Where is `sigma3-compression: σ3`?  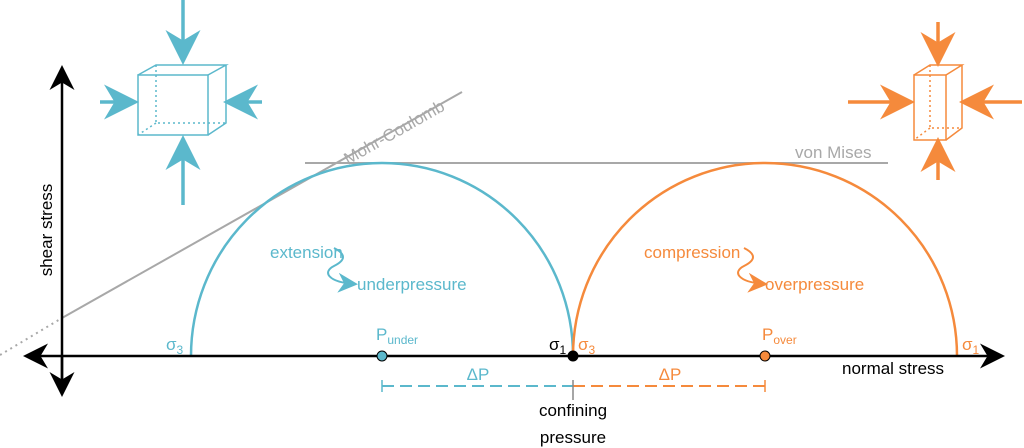 sigma3-compression: σ3 is located at coordinates (587, 346).